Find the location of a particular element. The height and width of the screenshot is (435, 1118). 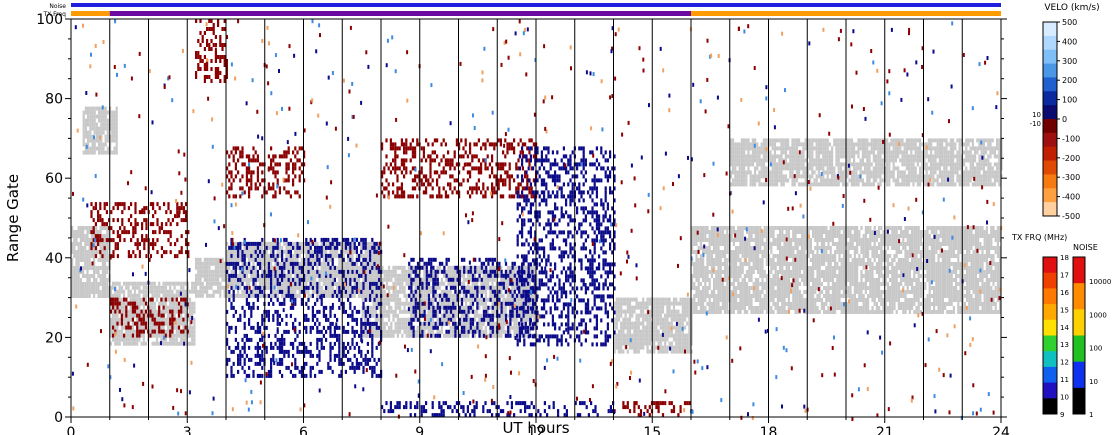

y-tick-label: 80 is located at coordinates (54, 100).